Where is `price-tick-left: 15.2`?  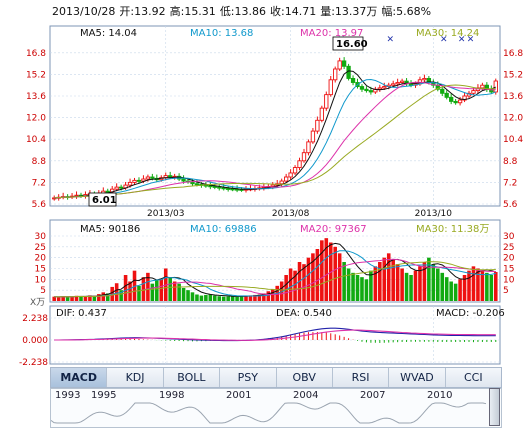 price-tick-left: 15.2 is located at coordinates (36, 75).